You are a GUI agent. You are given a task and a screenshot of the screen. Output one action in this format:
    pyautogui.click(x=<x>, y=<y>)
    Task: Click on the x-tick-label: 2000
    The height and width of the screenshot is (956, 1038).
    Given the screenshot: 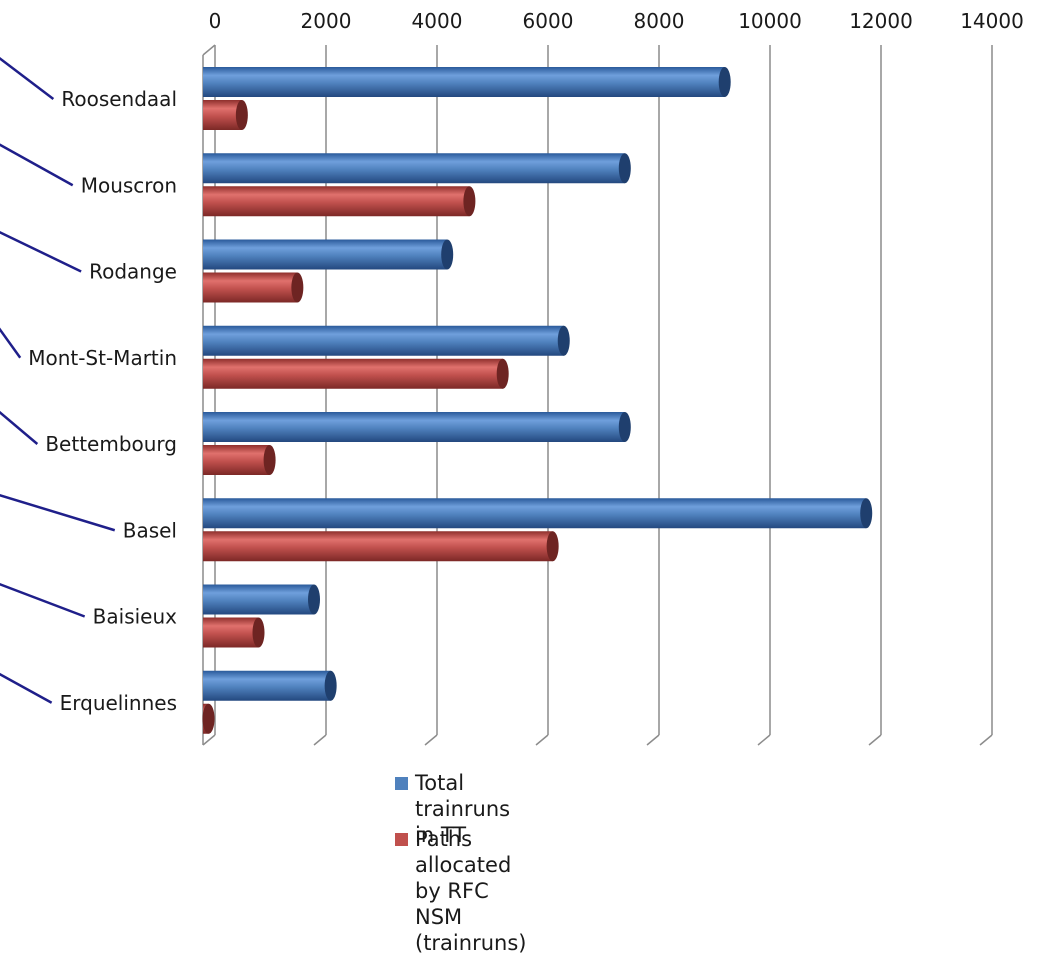 What is the action you would take?
    pyautogui.click(x=326, y=21)
    